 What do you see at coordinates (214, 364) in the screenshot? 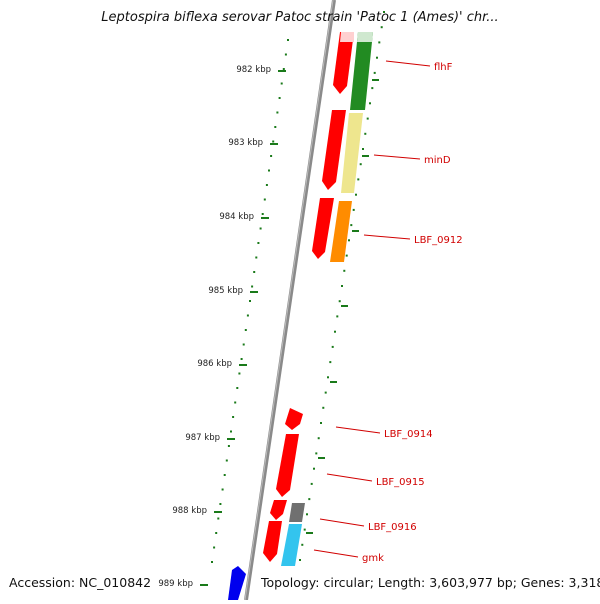
I see `tick-label: 986 kbp` at bounding box center [214, 364].